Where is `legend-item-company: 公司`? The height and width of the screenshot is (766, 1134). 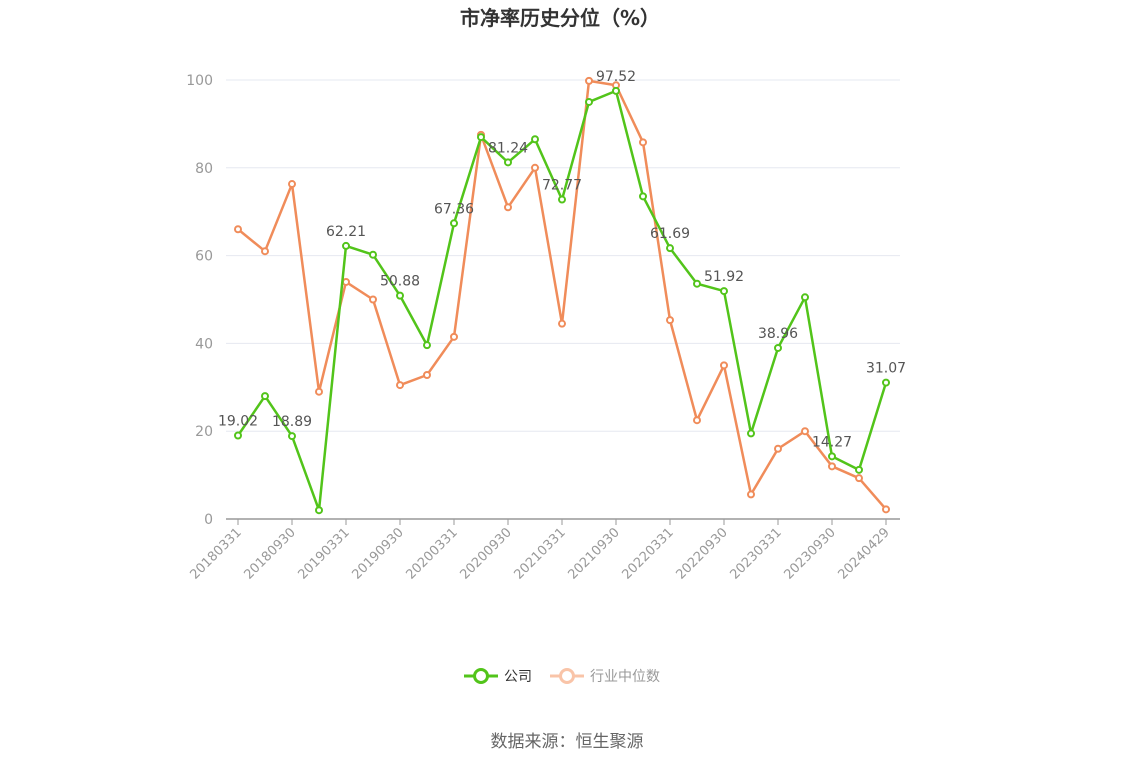
legend-item-company: 公司 is located at coordinates (498, 676).